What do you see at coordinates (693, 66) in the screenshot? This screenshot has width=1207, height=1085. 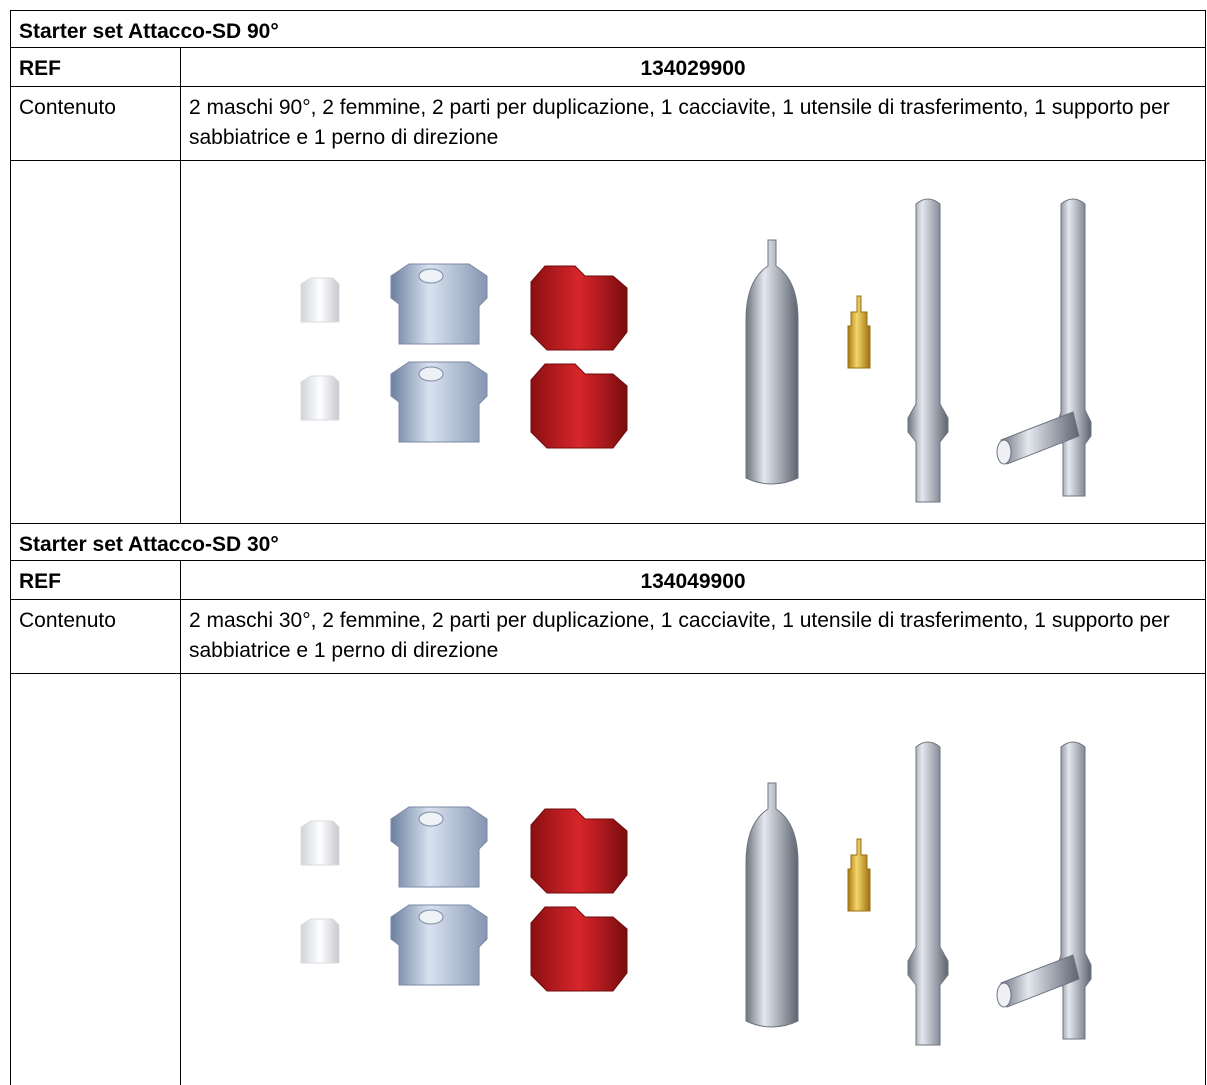 I see `ref-value: 134029900` at bounding box center [693, 66].